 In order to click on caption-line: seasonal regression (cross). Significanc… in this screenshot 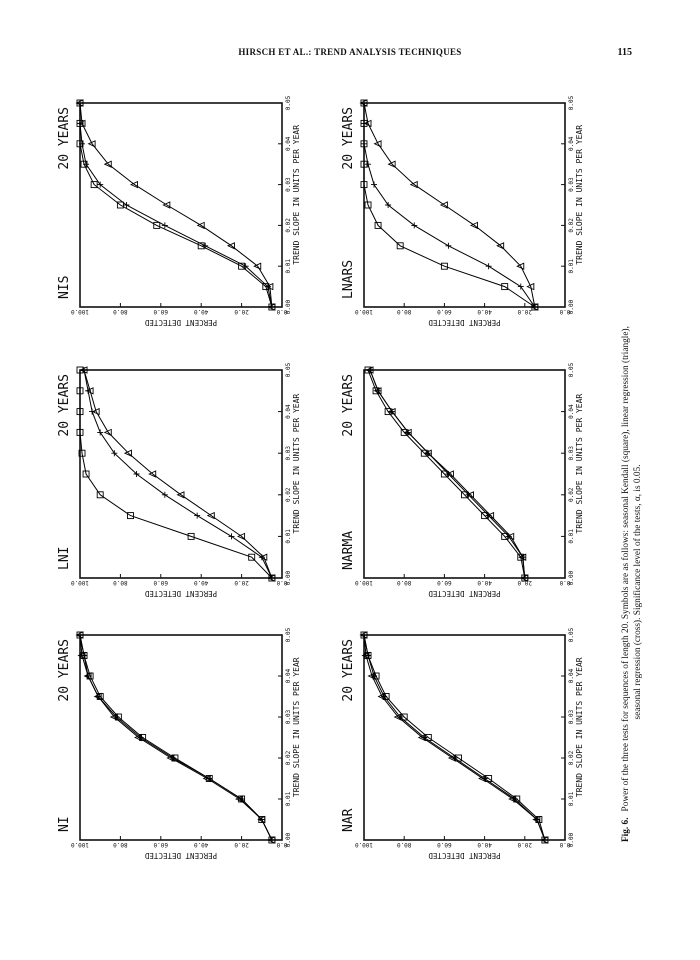, I will do `click(637, 591)`.